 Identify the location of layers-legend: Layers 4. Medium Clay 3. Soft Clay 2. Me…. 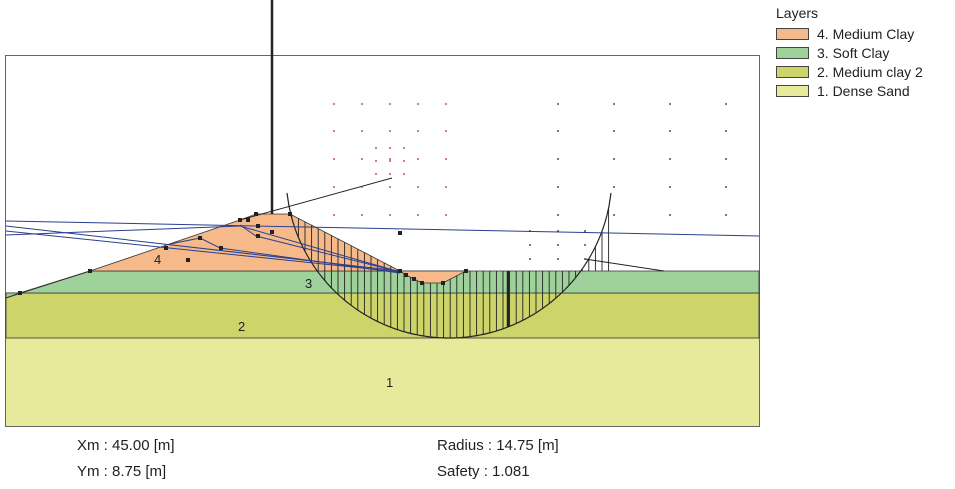
(849, 52).